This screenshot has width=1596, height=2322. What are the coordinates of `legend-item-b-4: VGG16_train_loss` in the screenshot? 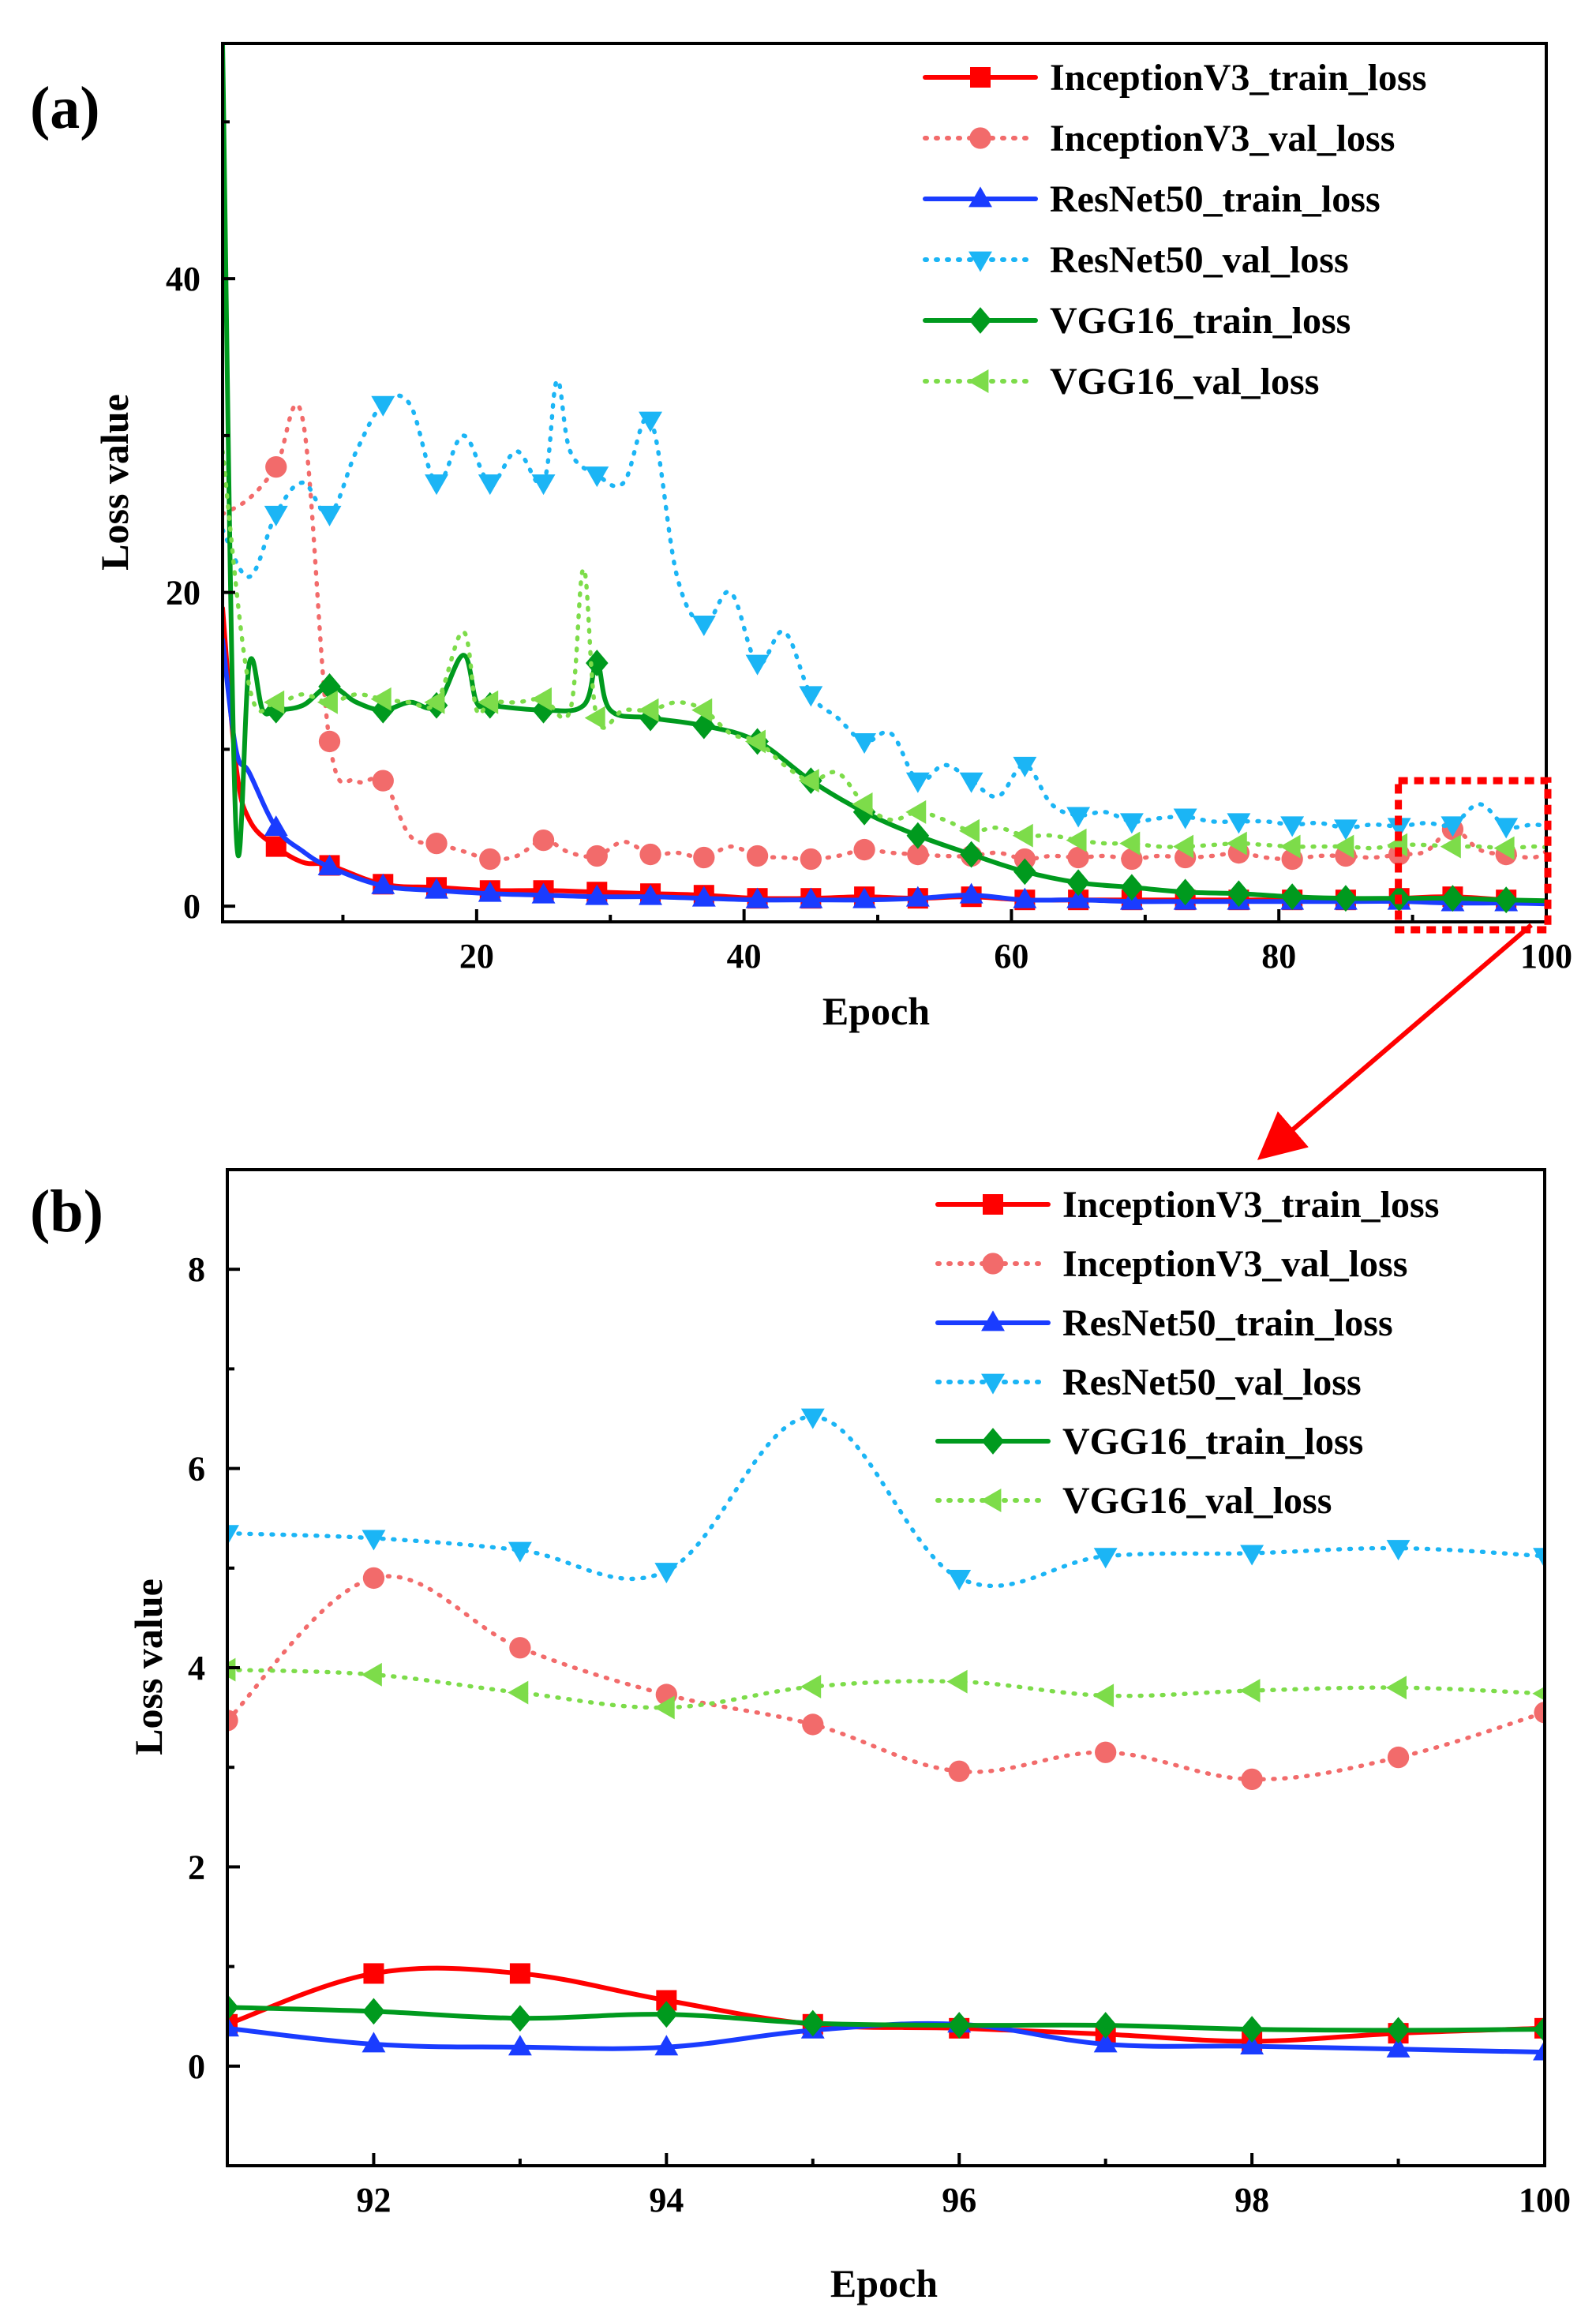 It's located at (1149, 1441).